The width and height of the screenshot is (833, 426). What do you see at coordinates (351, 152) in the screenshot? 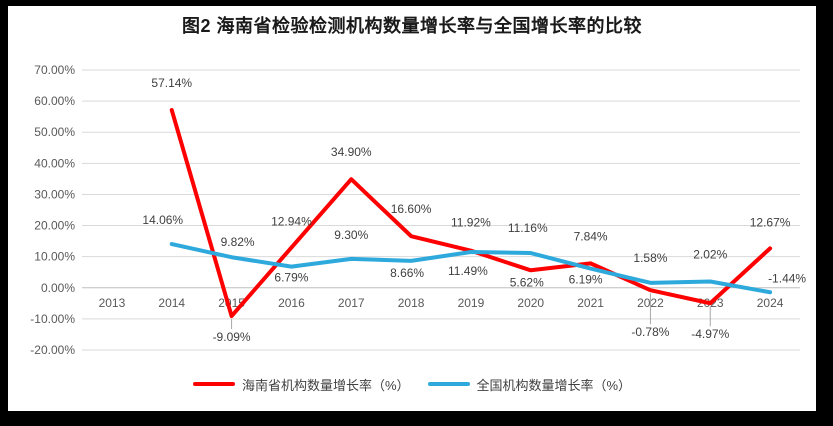
I see `data-label: 34.90%` at bounding box center [351, 152].